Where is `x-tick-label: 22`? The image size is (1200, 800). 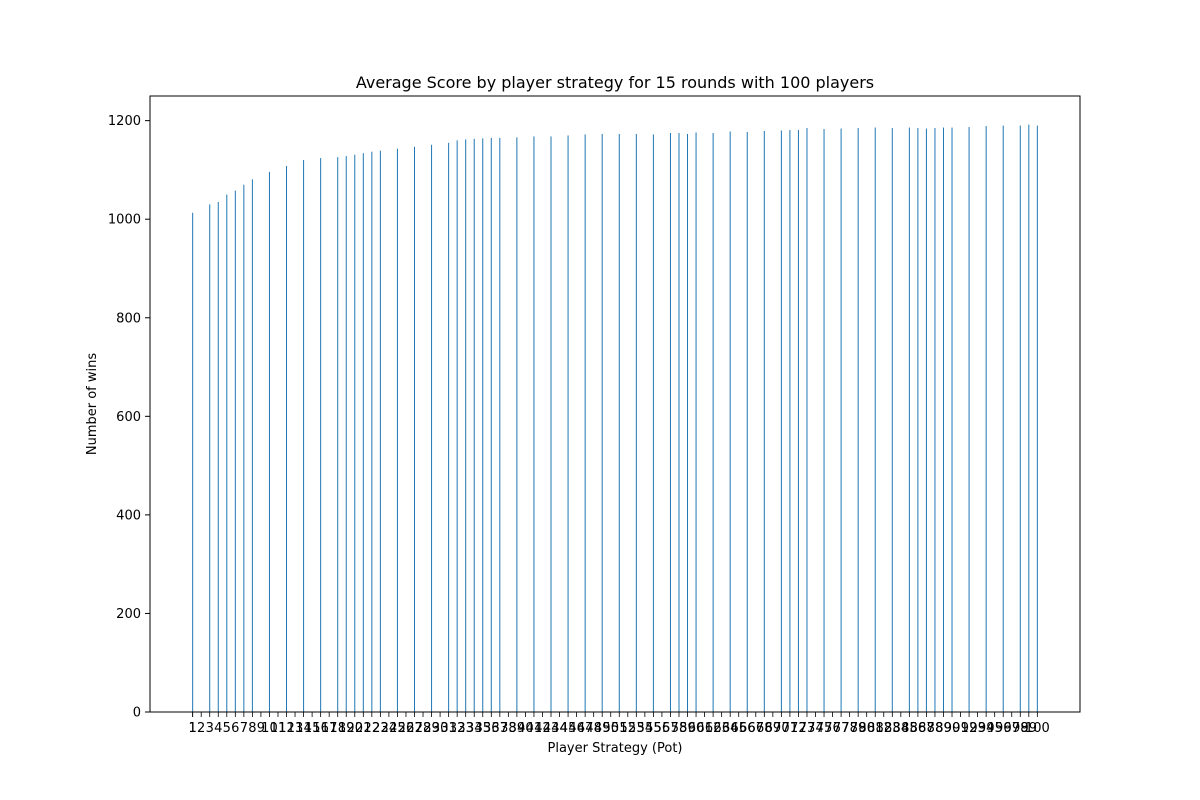
x-tick-label: 22 is located at coordinates (372, 728).